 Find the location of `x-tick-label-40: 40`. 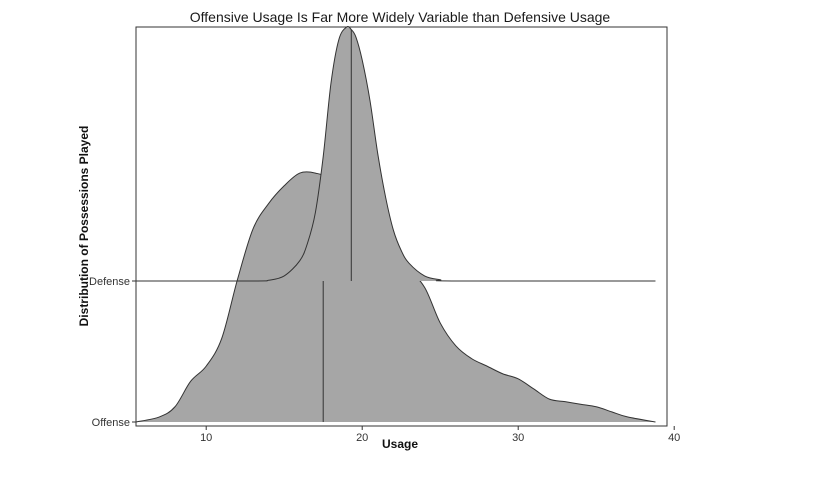

x-tick-label-40: 40 is located at coordinates (674, 438).